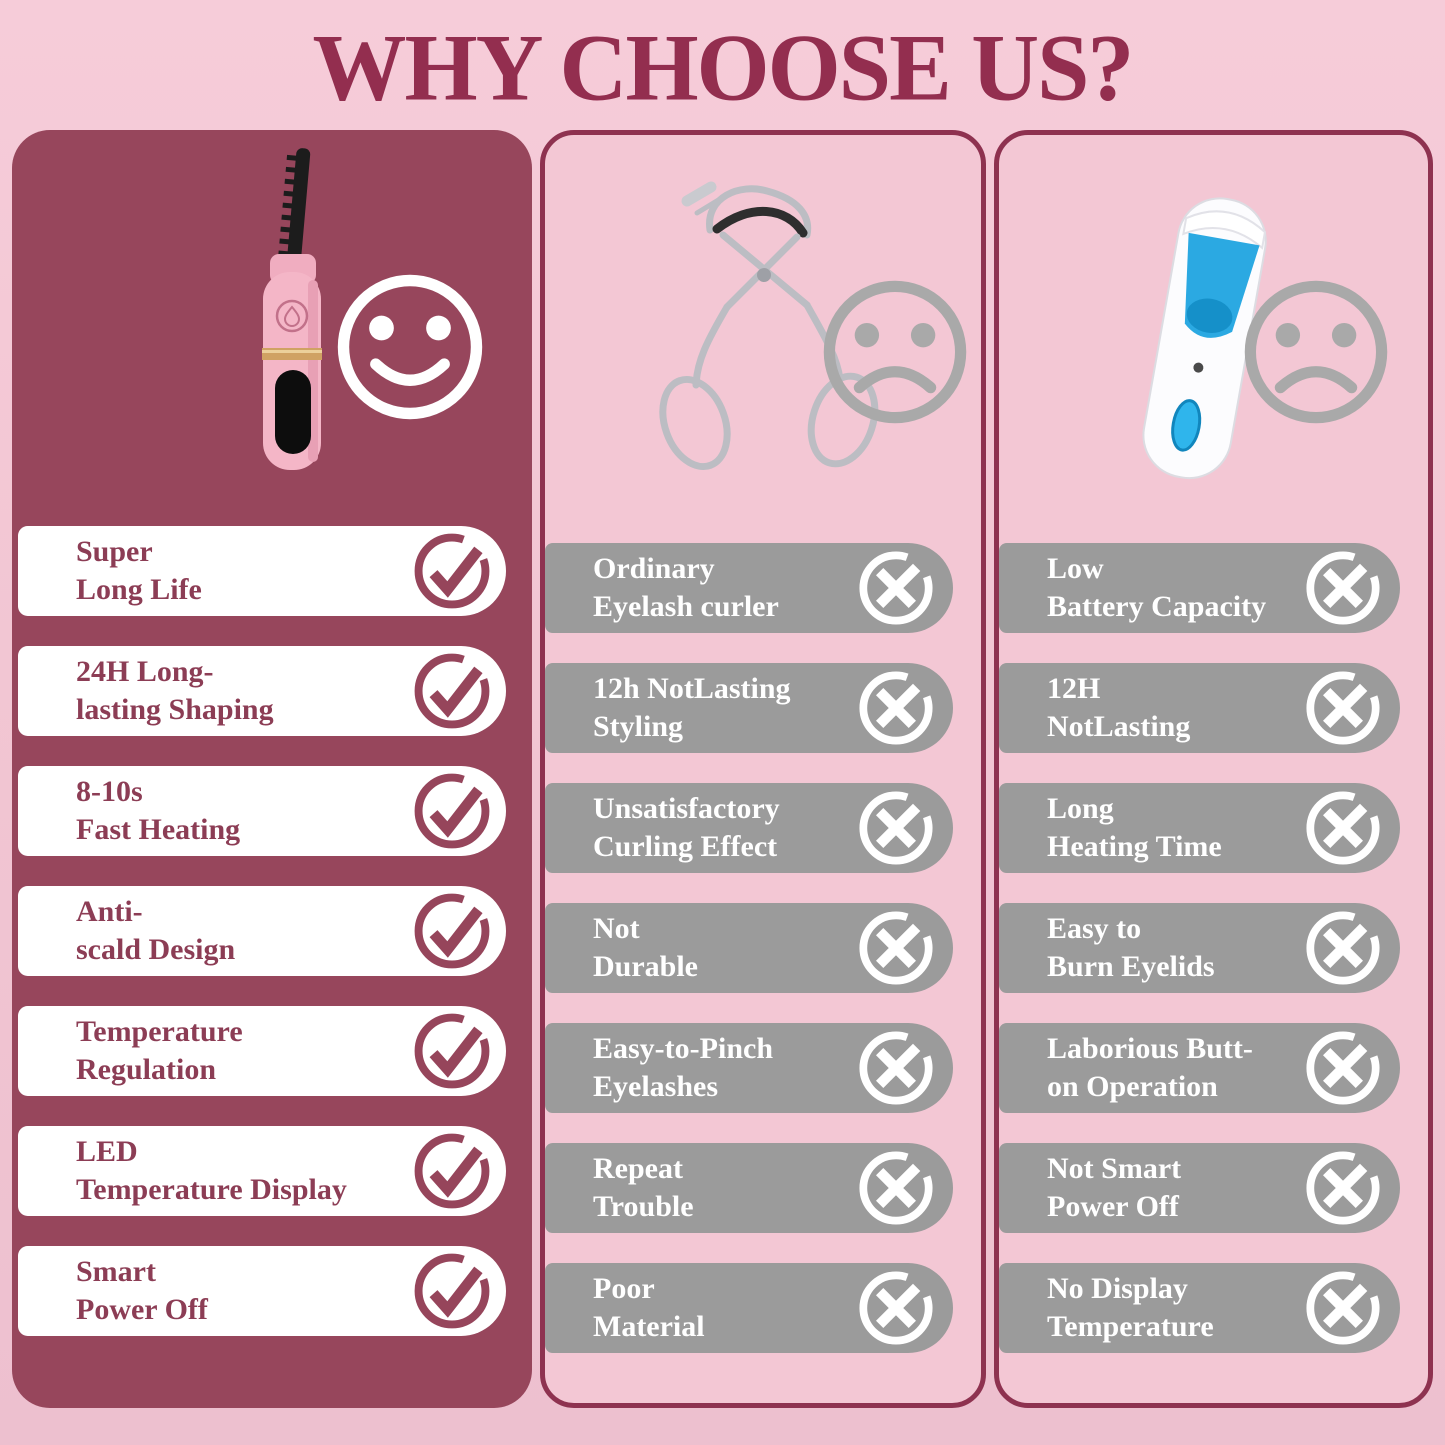 Image resolution: width=1445 pixels, height=1445 pixels. What do you see at coordinates (749, 948) in the screenshot?
I see `con-row: Not Durable` at bounding box center [749, 948].